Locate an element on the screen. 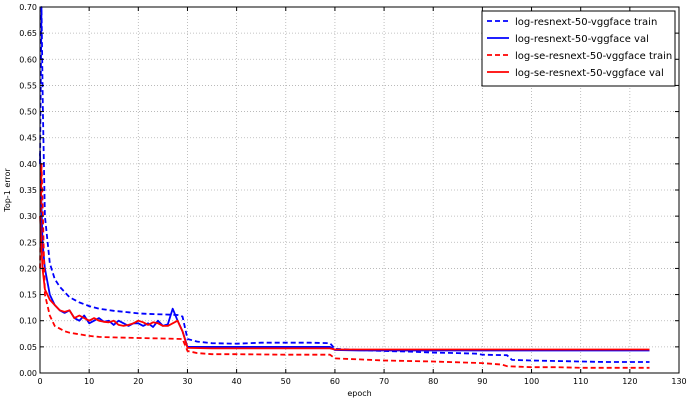  legend-label: log-se-resnext-50-vggface val is located at coordinates (589, 73).